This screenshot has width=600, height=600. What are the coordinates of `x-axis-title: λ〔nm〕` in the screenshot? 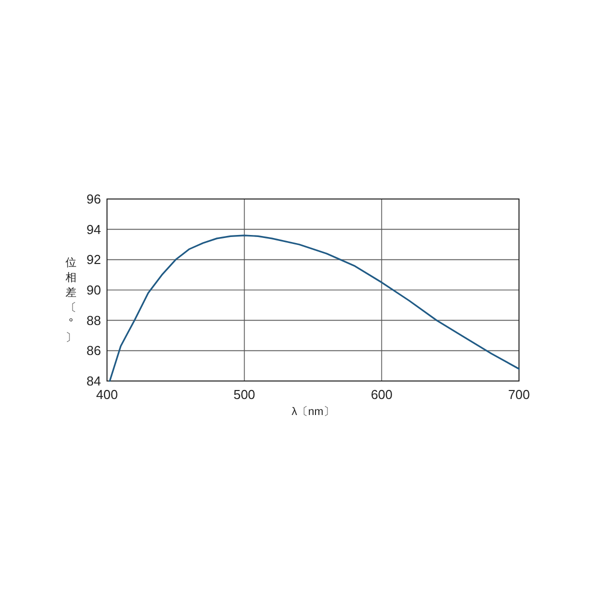 It's located at (313, 412).